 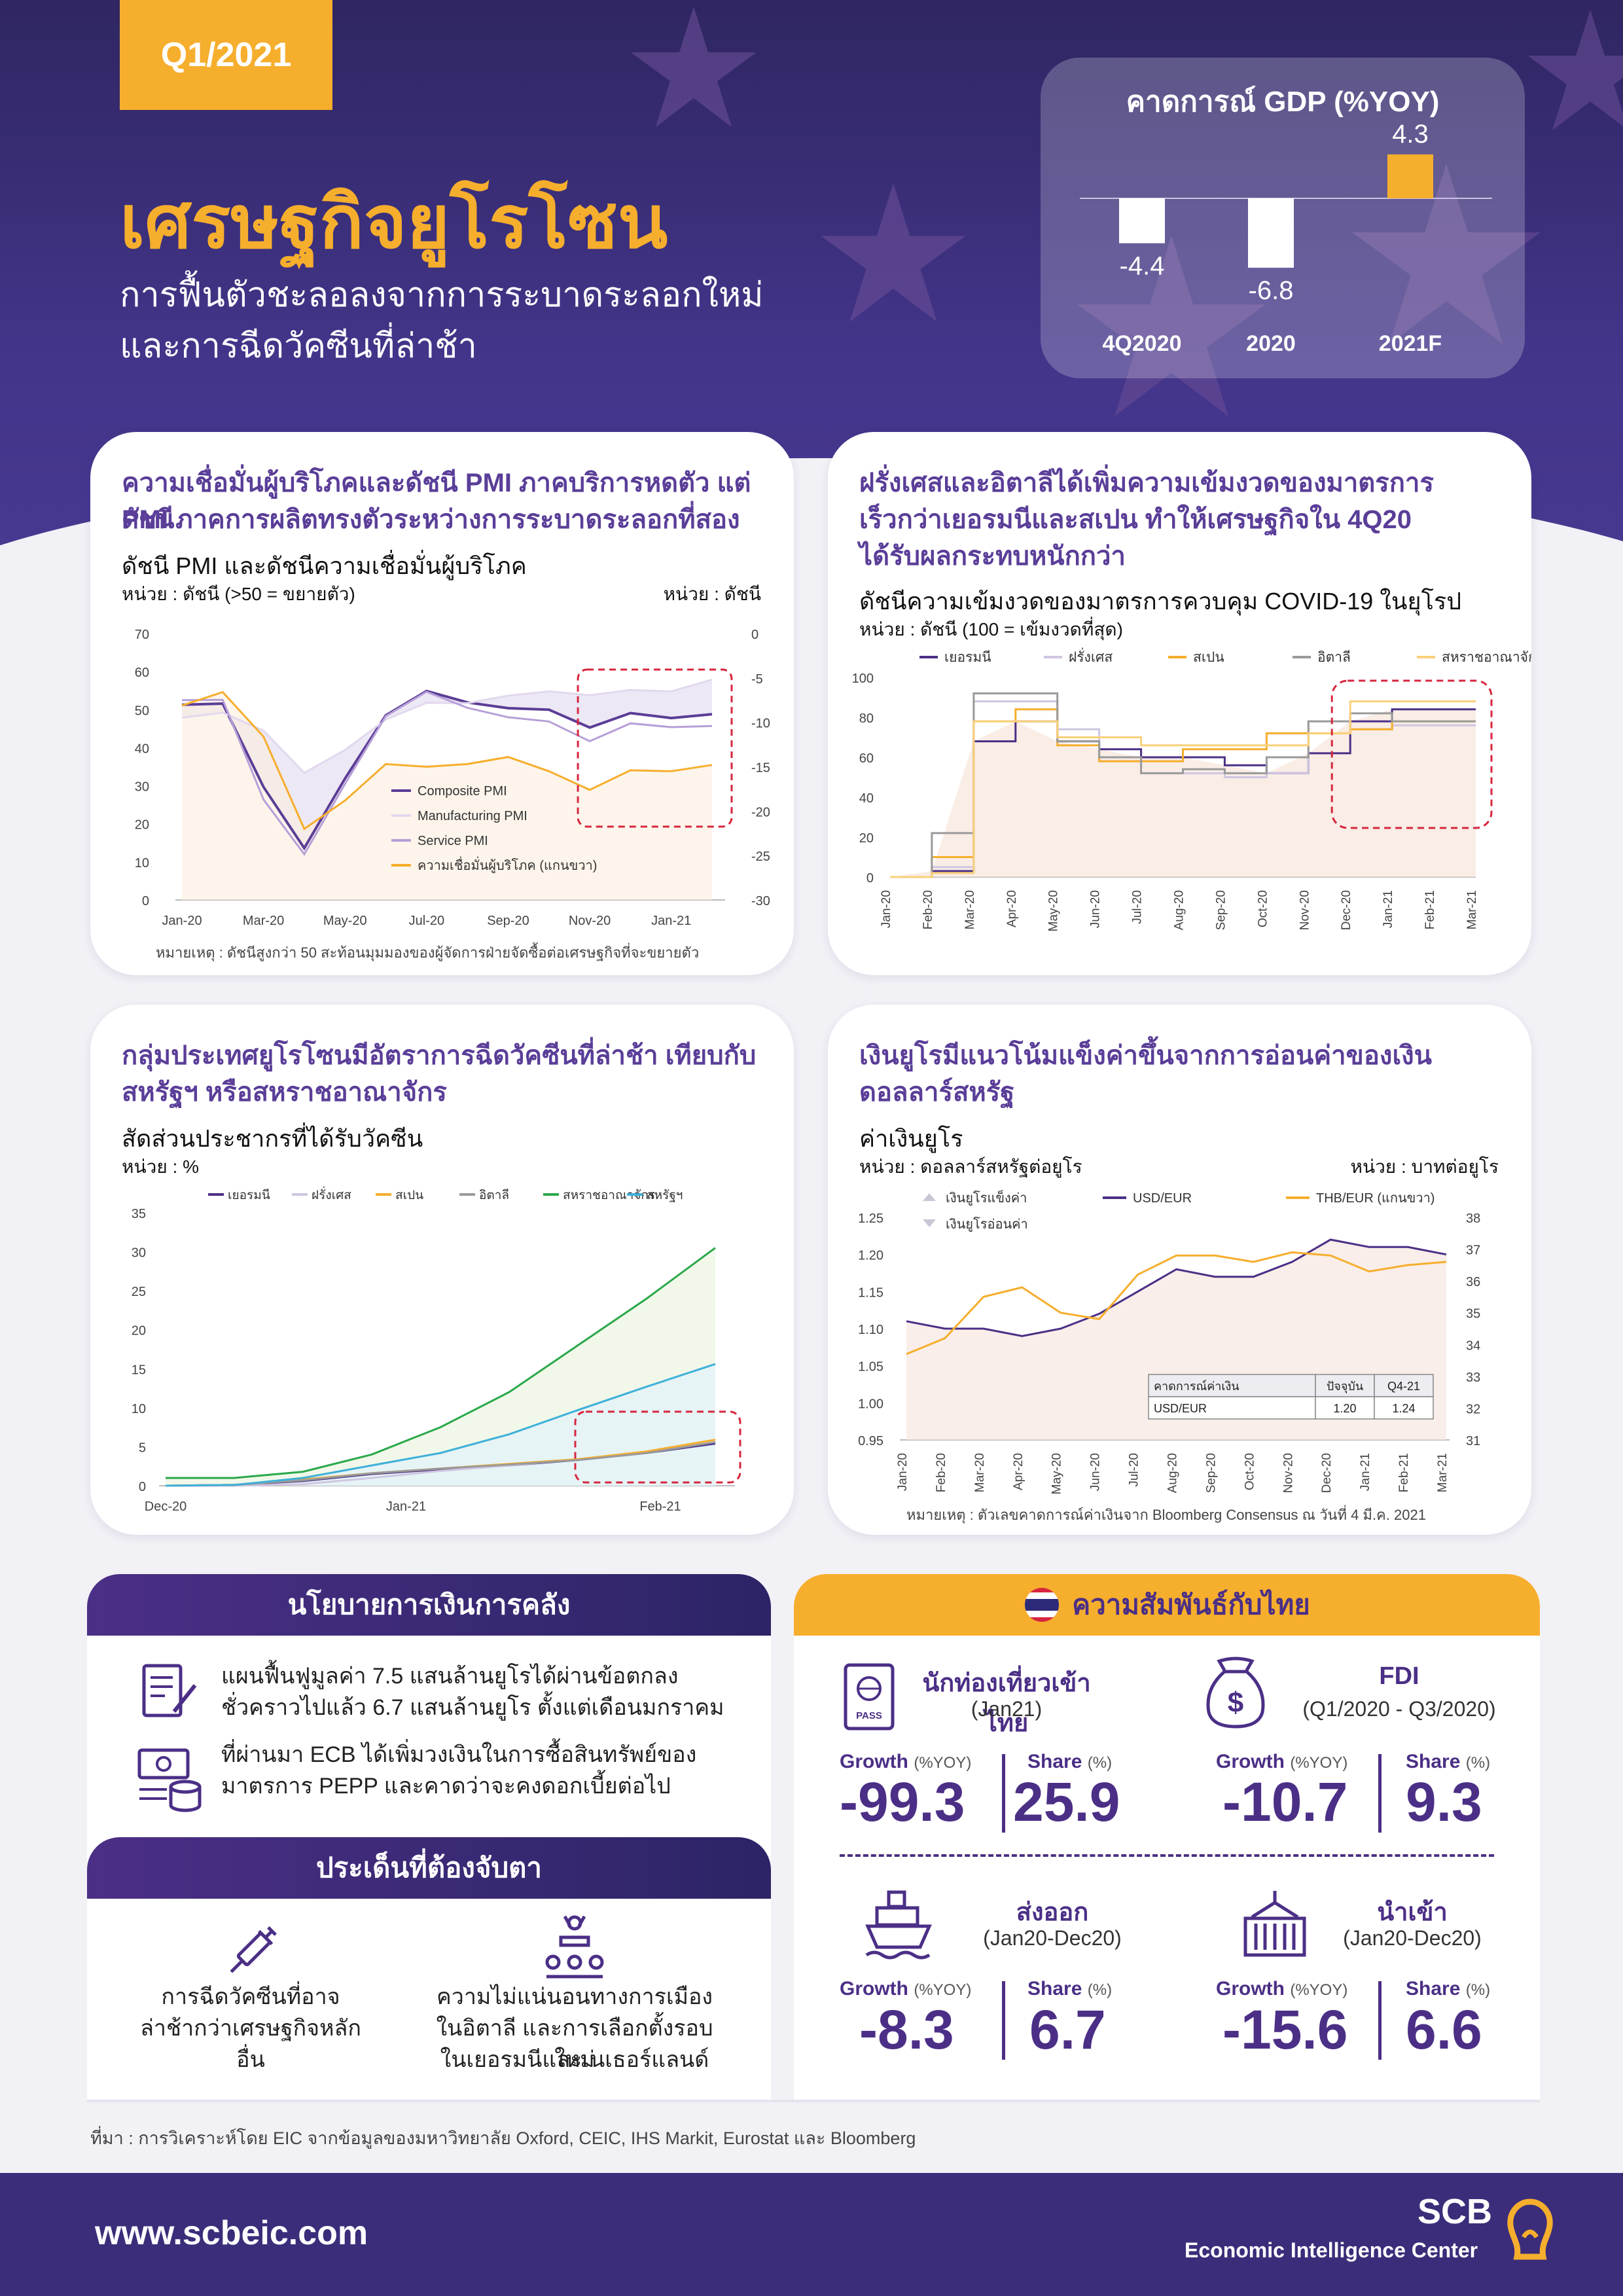 What do you see at coordinates (1282, 1761) in the screenshot?
I see `fdi-growth-label: Growth (%YOY)` at bounding box center [1282, 1761].